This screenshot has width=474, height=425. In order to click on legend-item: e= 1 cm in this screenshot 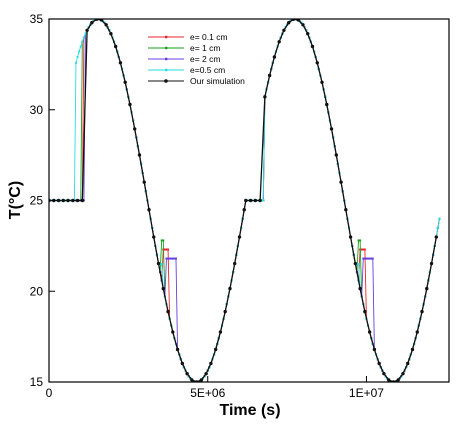, I will do `click(184, 48)`.